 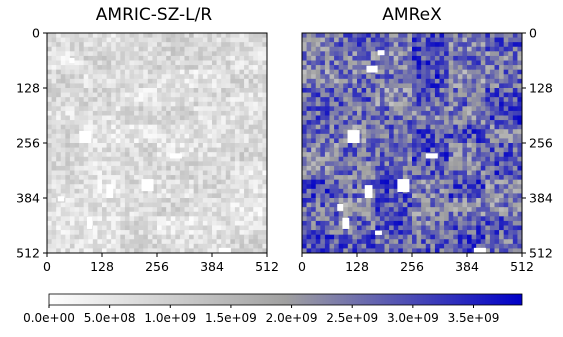 What do you see at coordinates (49, 318) in the screenshot?
I see `colorbar-tick-label: 0.0e+00` at bounding box center [49, 318].